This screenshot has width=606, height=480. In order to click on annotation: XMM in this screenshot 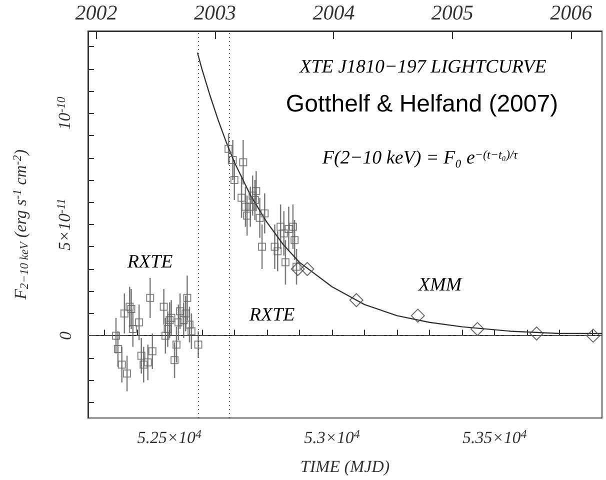, I will do `click(440, 285)`.